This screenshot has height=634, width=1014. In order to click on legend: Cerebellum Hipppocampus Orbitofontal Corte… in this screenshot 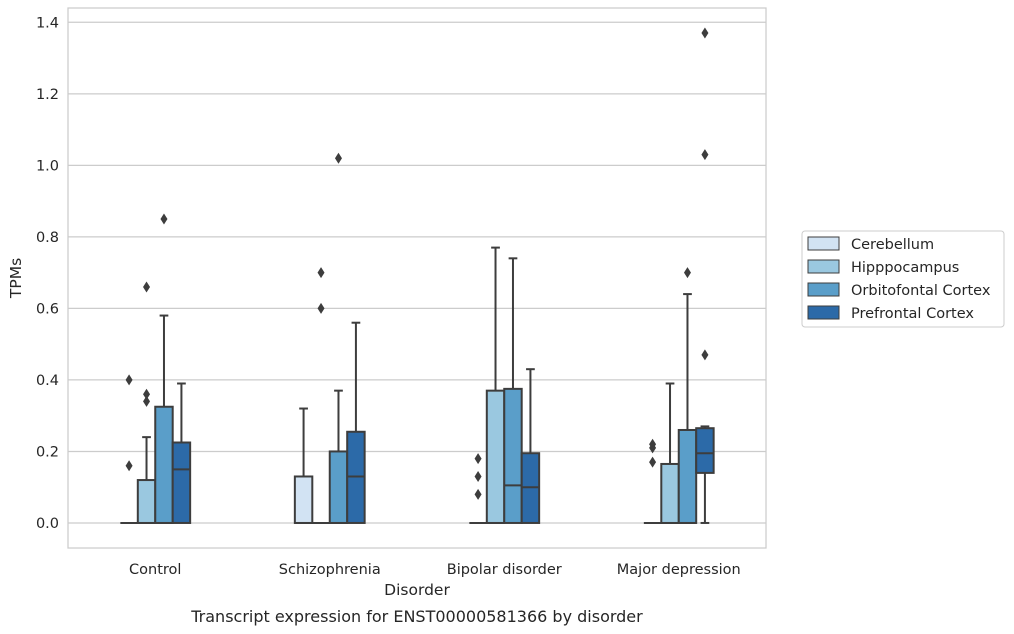, I will do `click(903, 279)`.